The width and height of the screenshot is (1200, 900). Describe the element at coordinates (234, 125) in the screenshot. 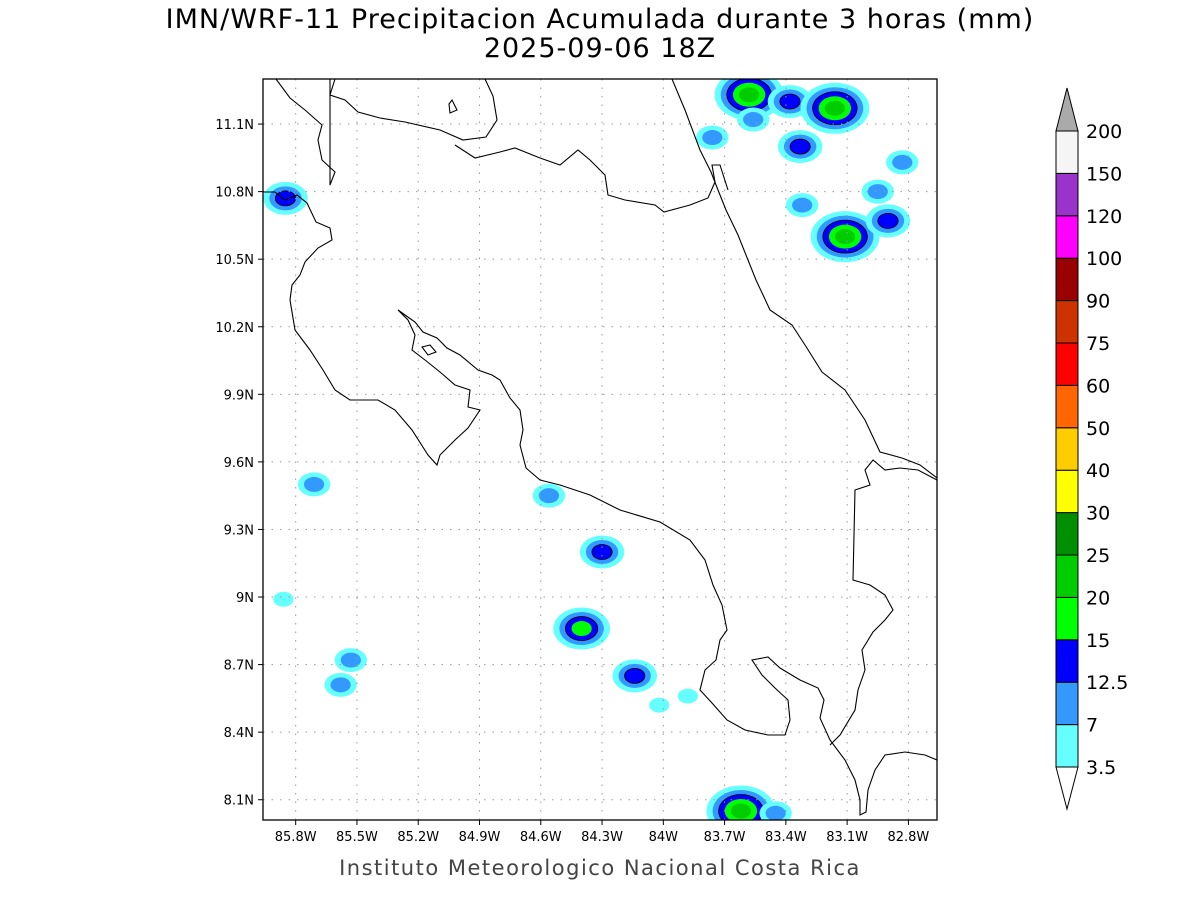

I see `lat-tick-label: 11.1N` at that location.